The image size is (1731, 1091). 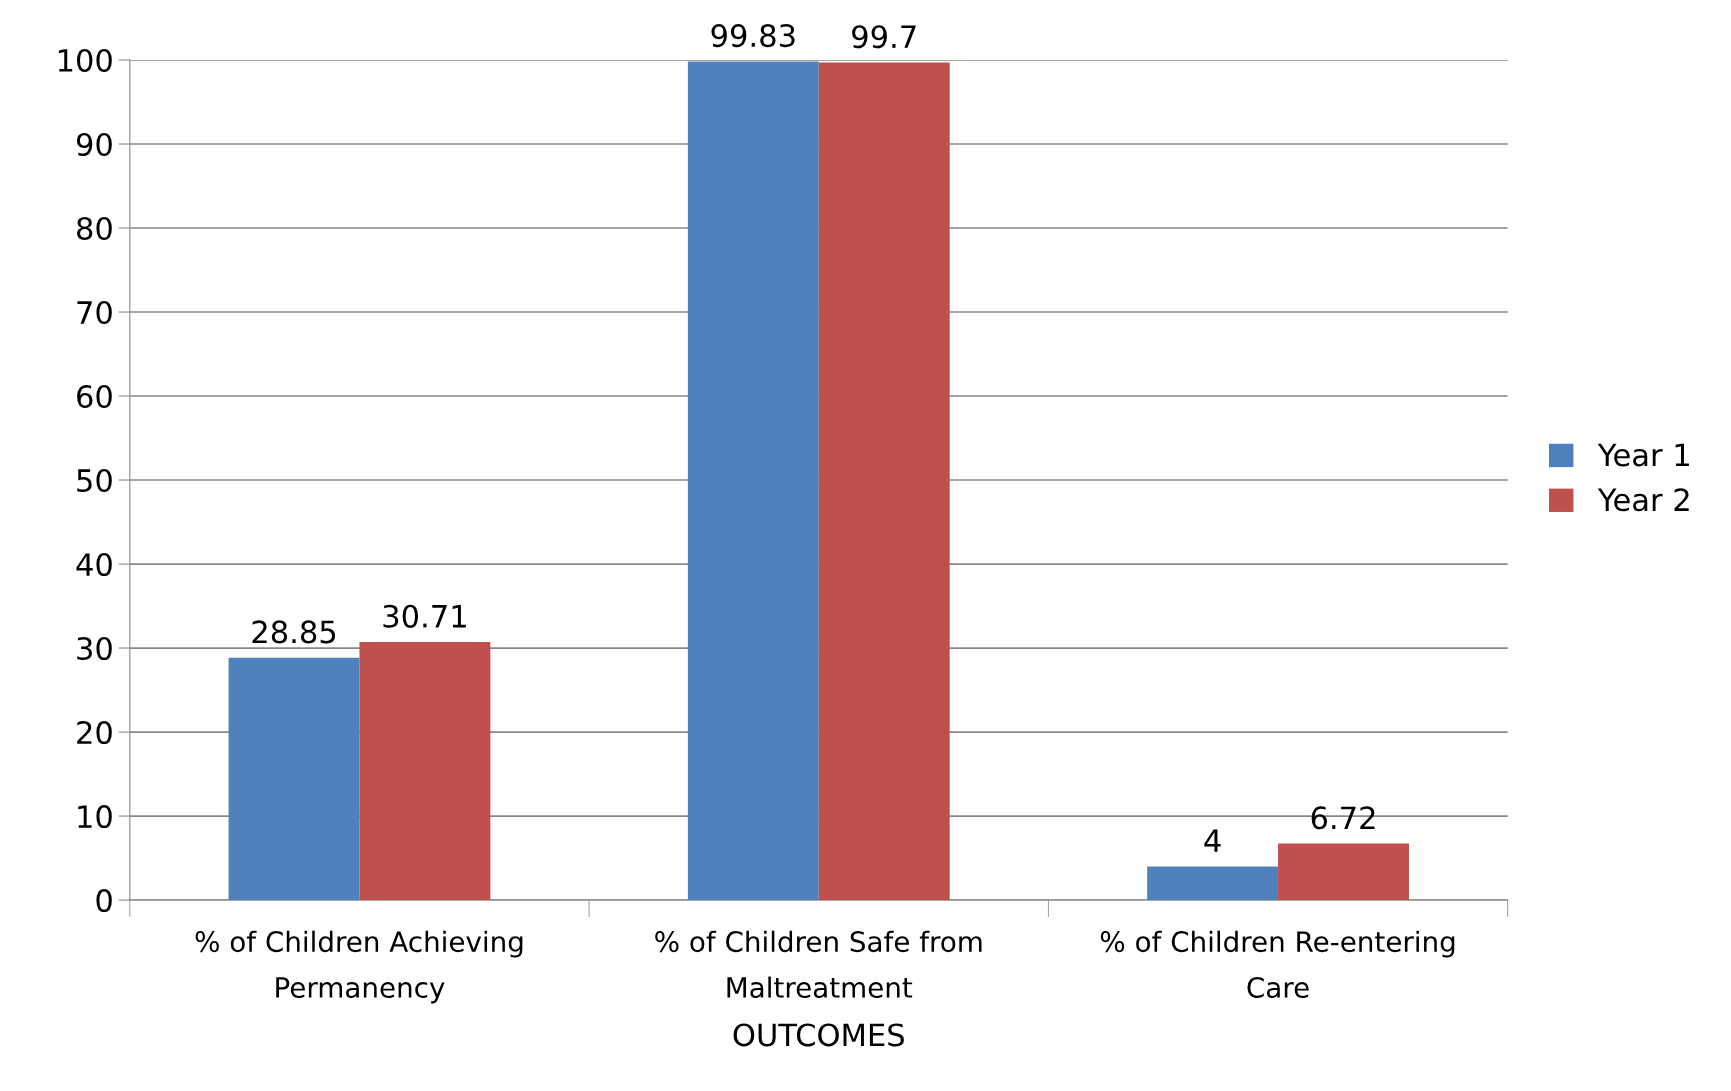 What do you see at coordinates (294, 632) in the screenshot?
I see `data-label: 28.85` at bounding box center [294, 632].